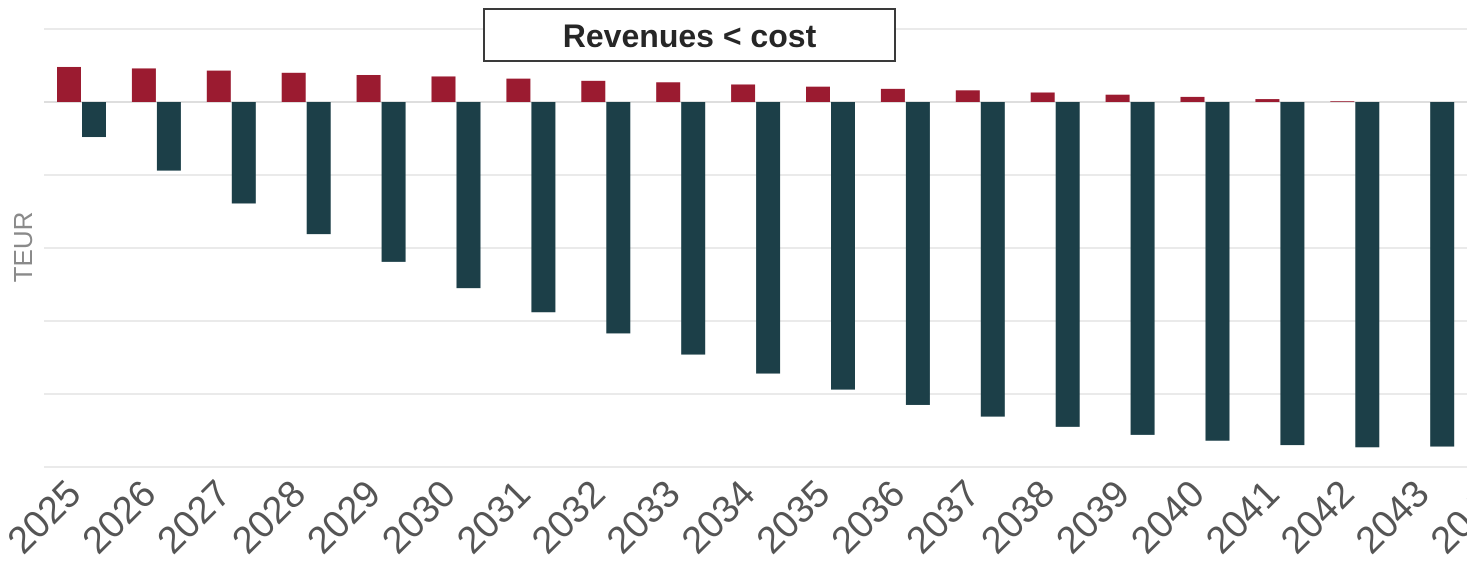 The image size is (1467, 586). What do you see at coordinates (943, 517) in the screenshot?
I see `x-tick-label-2037: 2037` at bounding box center [943, 517].